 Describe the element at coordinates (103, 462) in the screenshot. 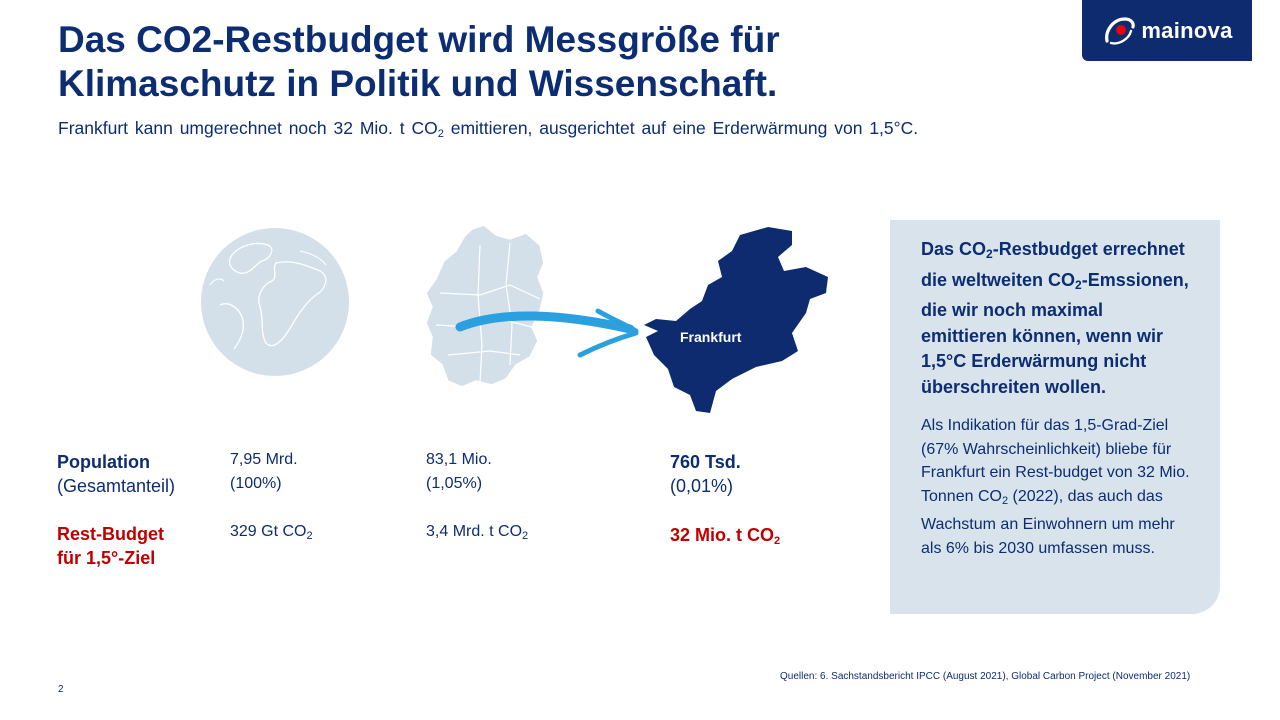

I see `population-label: Population` at that location.